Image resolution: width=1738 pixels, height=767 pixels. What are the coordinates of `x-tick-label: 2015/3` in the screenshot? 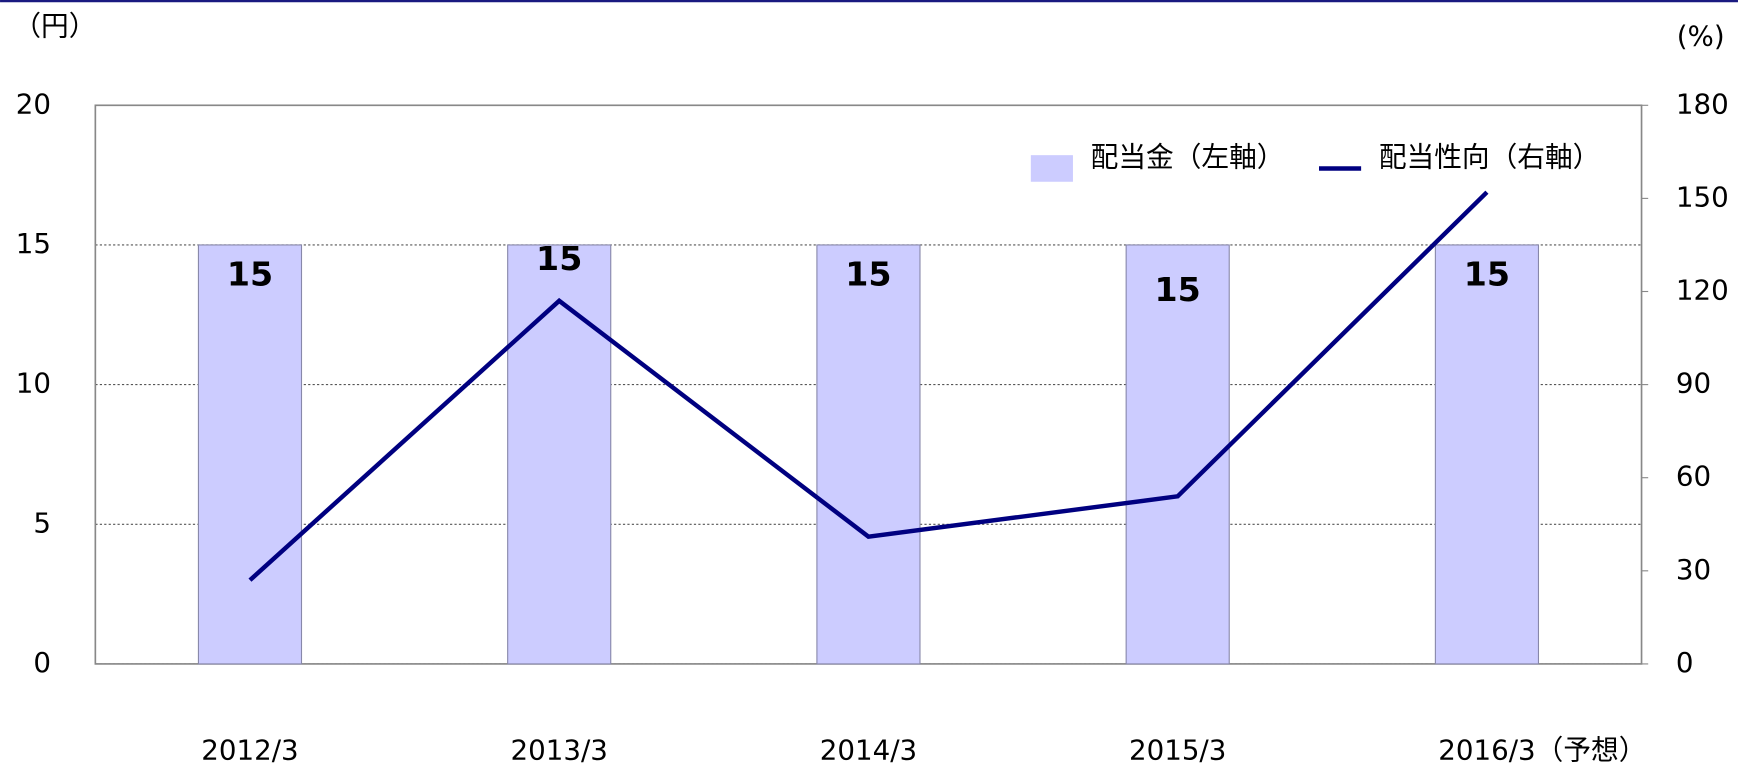 It's located at (1177, 749).